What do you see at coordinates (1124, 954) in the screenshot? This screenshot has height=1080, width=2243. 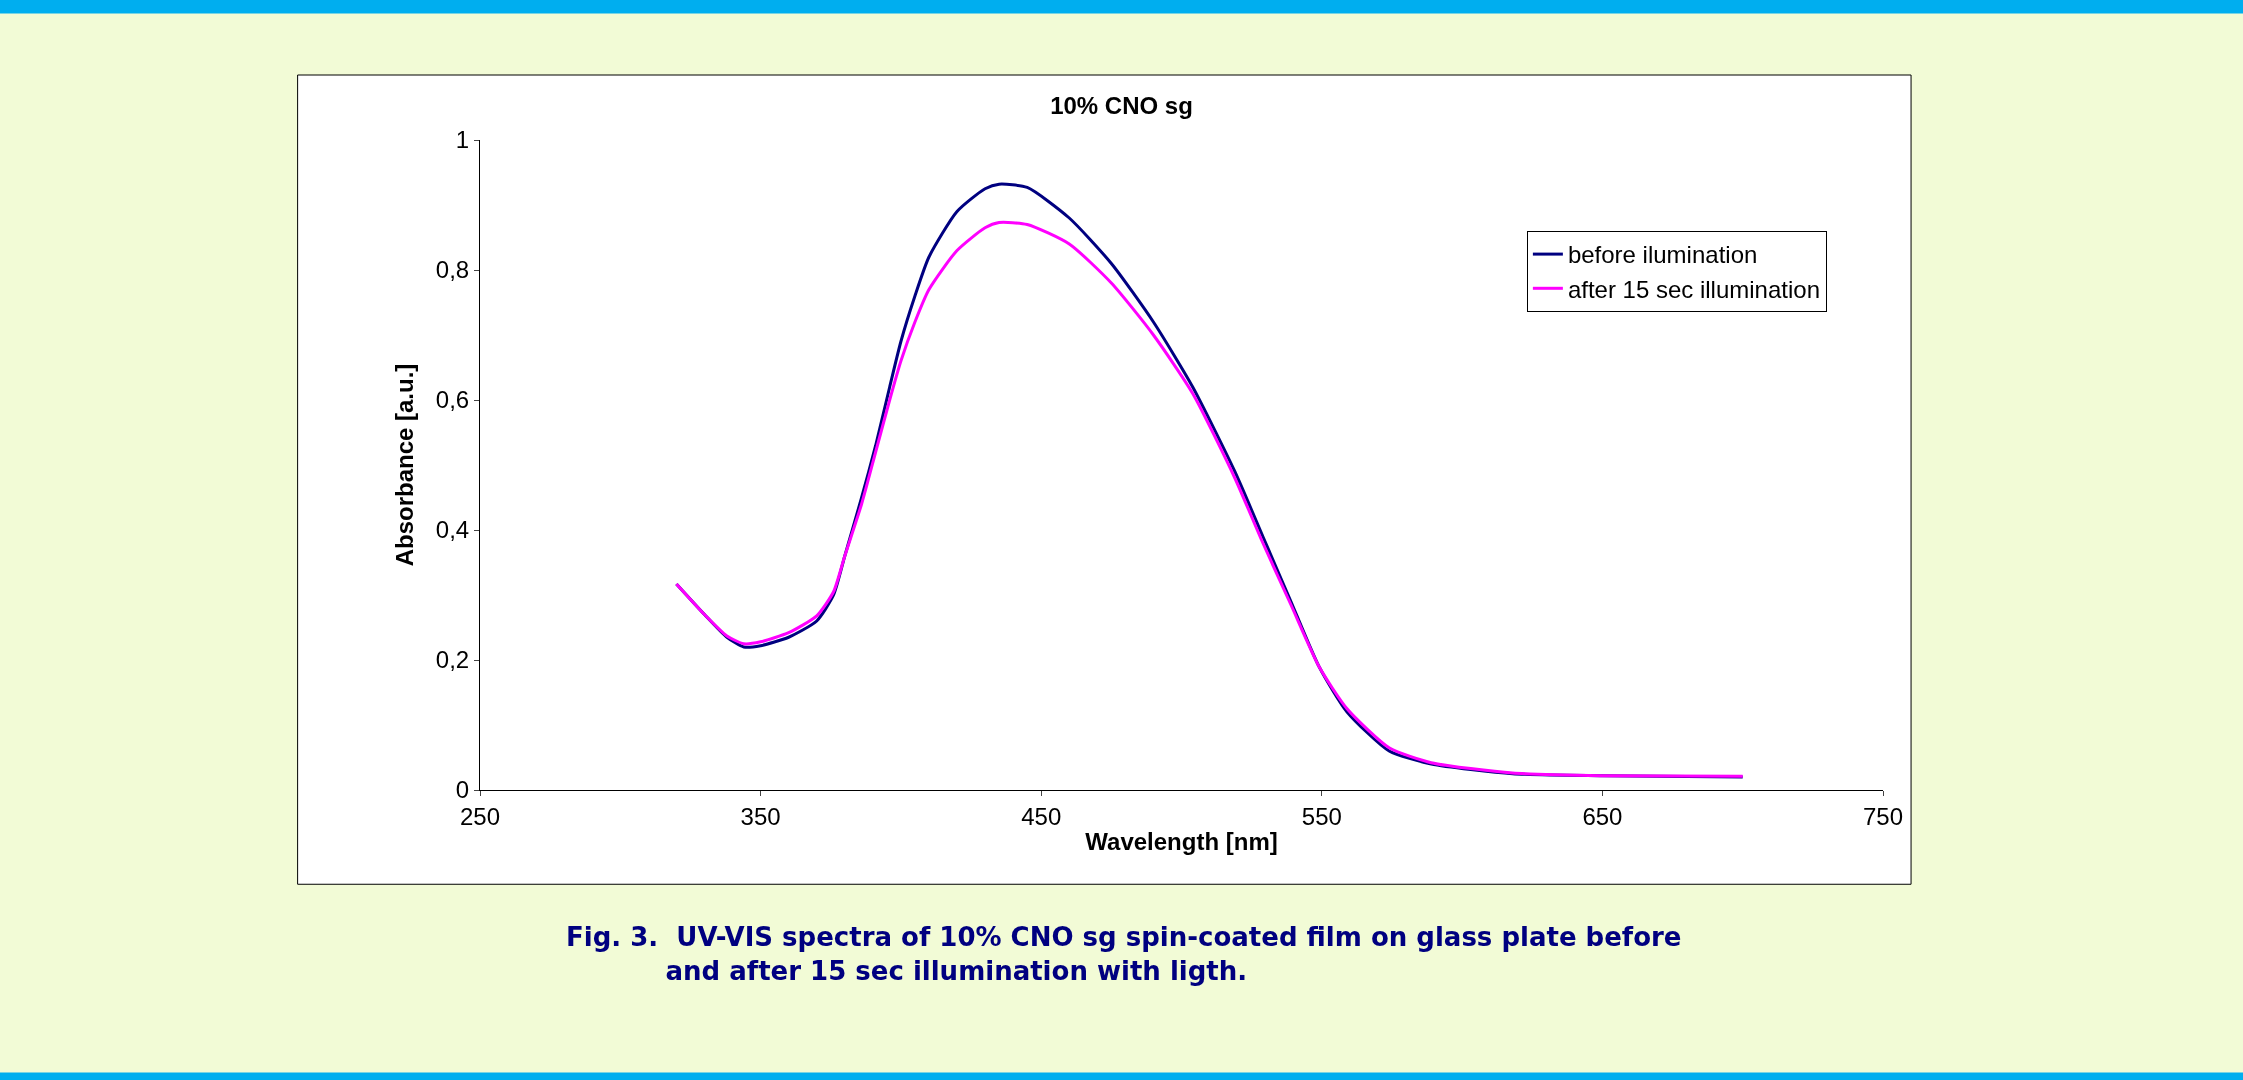 I see `caption: Fig. 3. UV-VIS spectra of 10% CNO sg spin-coated film on glass plate before and after 15 sec illumination with ligth.` at bounding box center [1124, 954].